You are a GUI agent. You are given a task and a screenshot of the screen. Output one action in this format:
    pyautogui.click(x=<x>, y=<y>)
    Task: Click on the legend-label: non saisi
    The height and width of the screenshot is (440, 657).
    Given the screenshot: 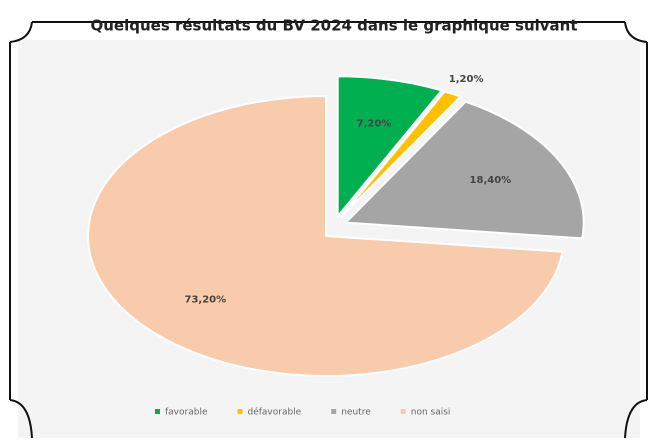 What is the action you would take?
    pyautogui.click(x=431, y=413)
    